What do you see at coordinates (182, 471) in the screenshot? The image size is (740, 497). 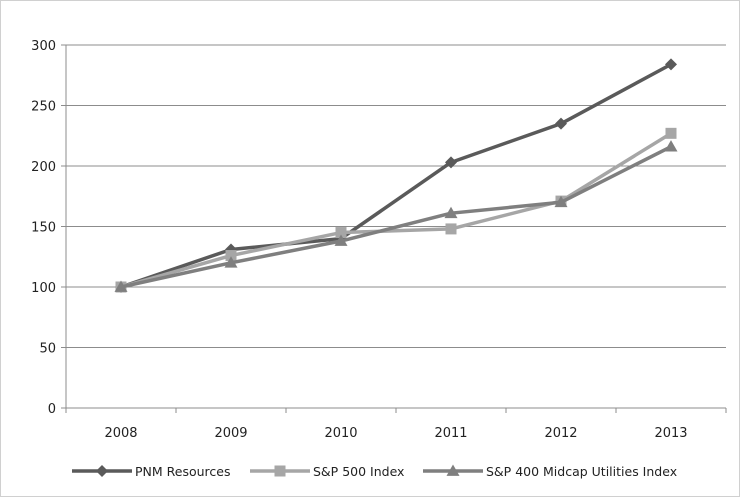 I see `legend-label: PNM Resources` at bounding box center [182, 471].